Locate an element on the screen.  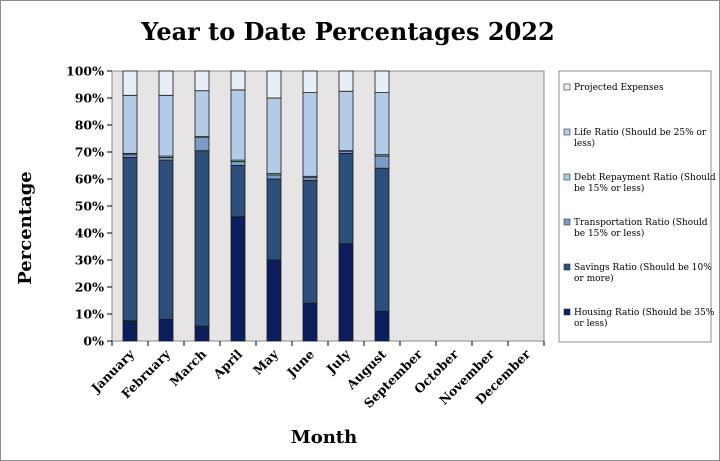
x-tick-label: April is located at coordinates (227, 364).